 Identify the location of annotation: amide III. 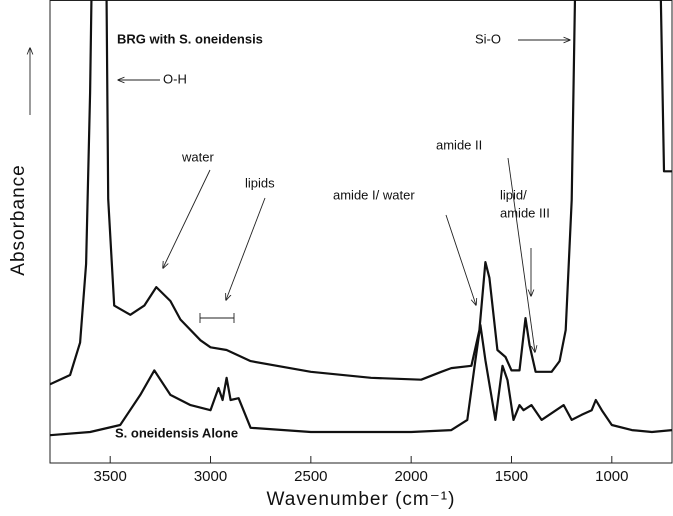
(525, 212).